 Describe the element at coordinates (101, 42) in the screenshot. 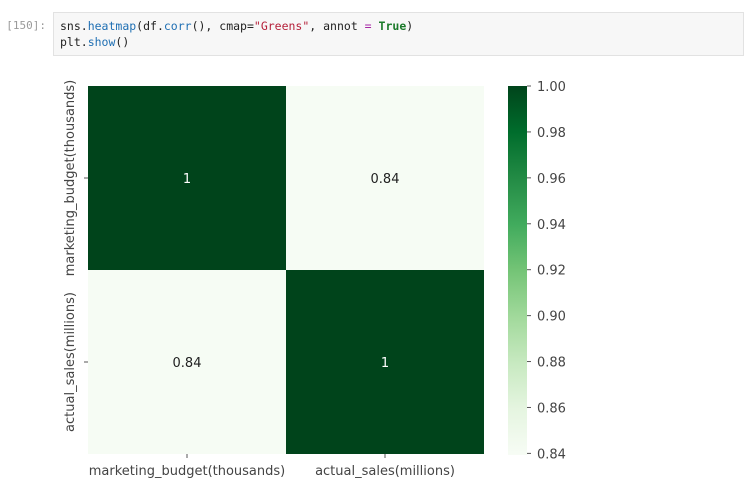

I see `code-token: show` at that location.